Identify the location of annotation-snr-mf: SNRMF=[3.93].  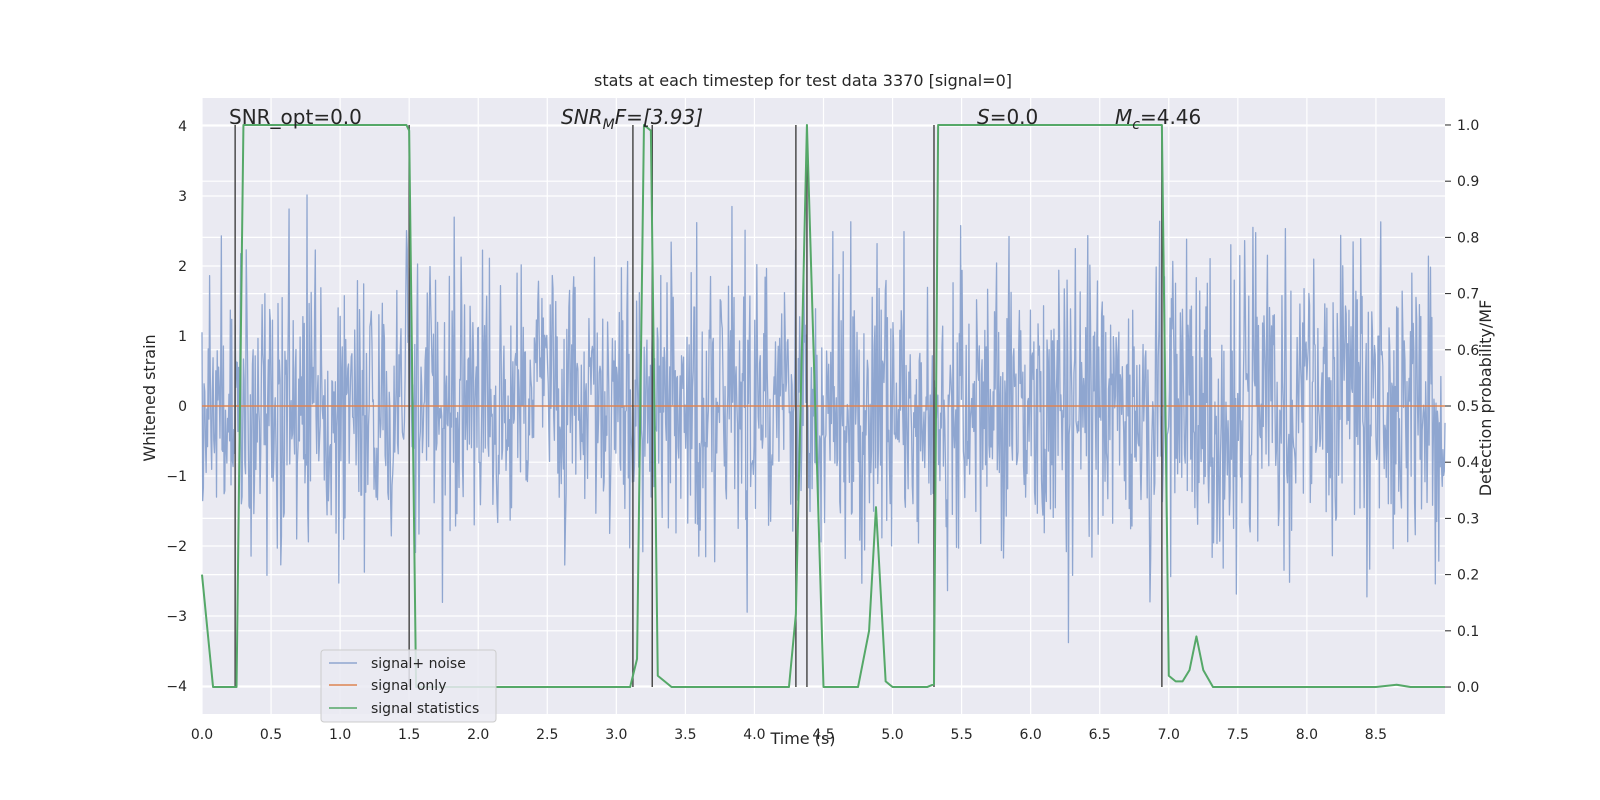
(632, 119).